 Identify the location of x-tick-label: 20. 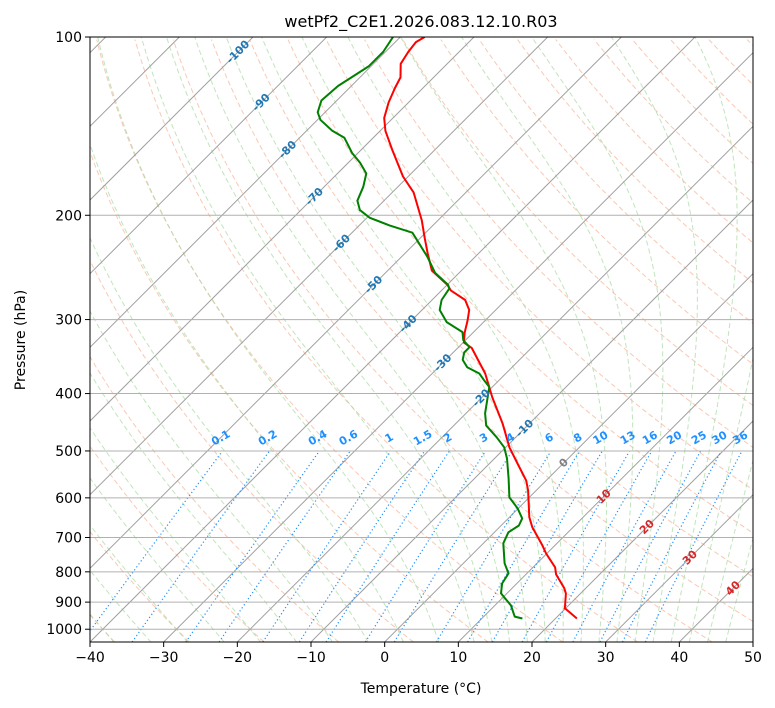
(532, 658).